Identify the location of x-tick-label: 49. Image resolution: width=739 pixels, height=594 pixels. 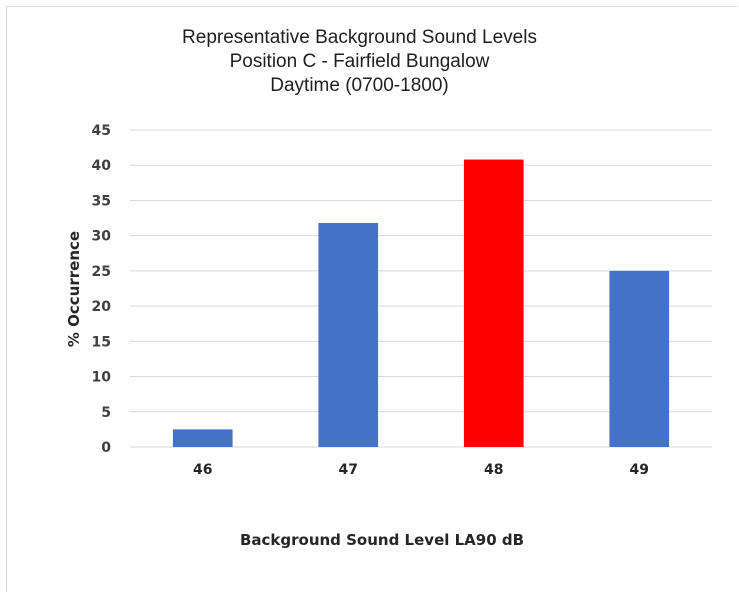
(639, 470).